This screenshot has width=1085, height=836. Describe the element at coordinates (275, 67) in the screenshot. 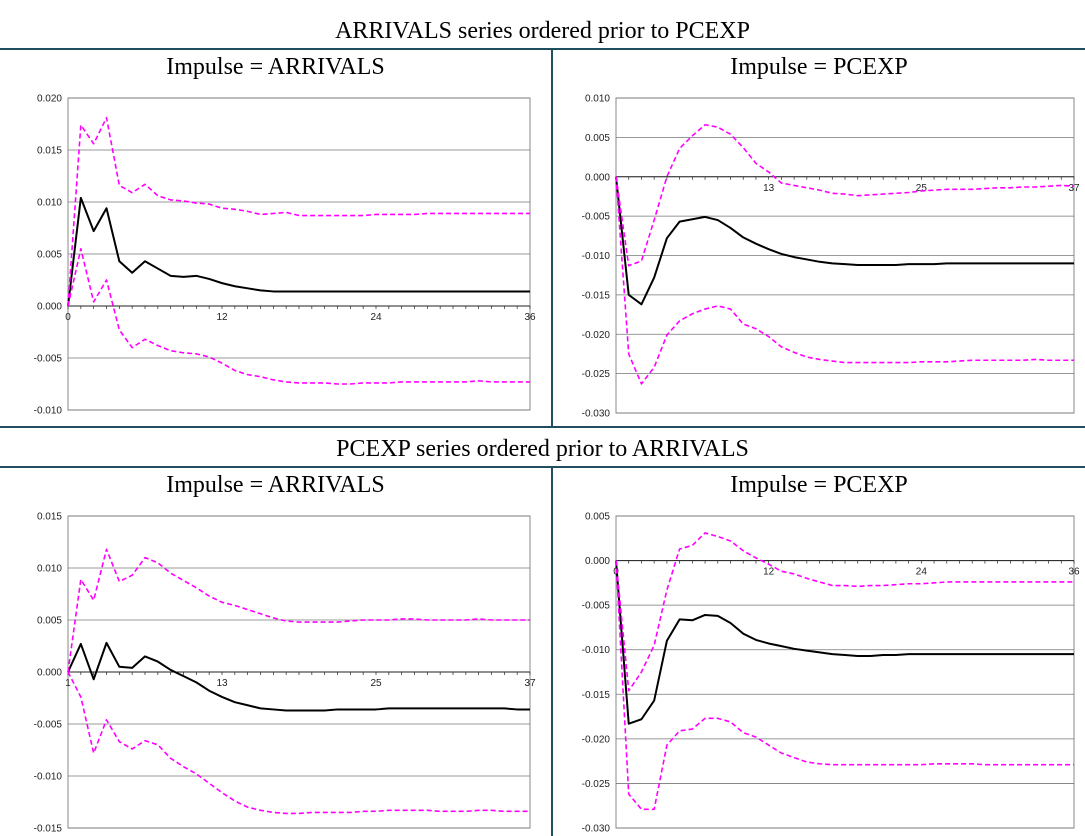

I see `panel-title-1: Impulse = ARRIVALS` at that location.